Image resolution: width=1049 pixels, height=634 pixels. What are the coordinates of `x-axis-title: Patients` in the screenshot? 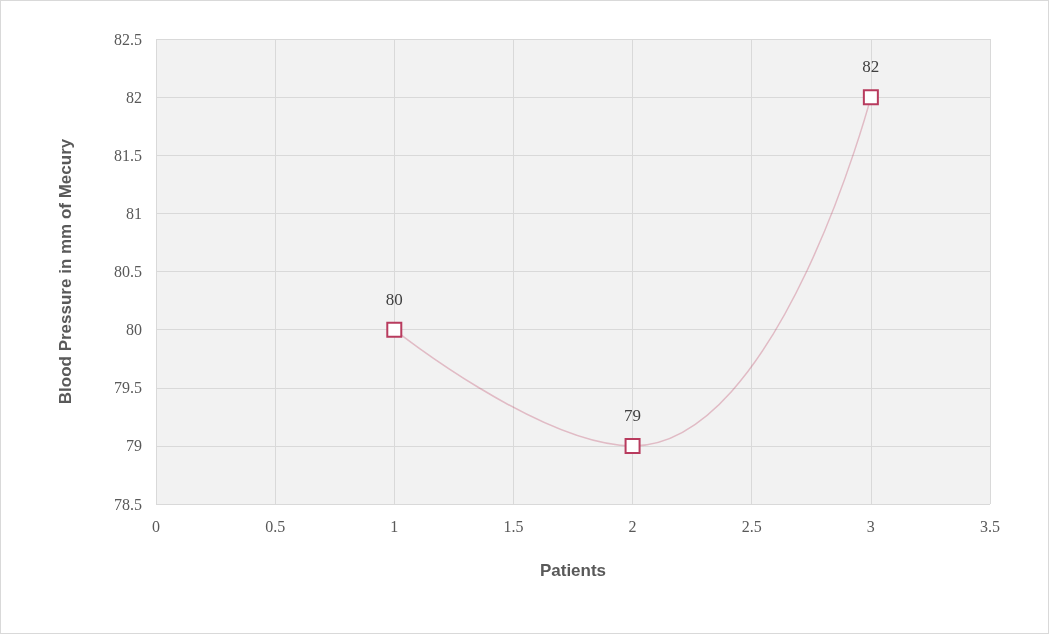 It's located at (573, 570).